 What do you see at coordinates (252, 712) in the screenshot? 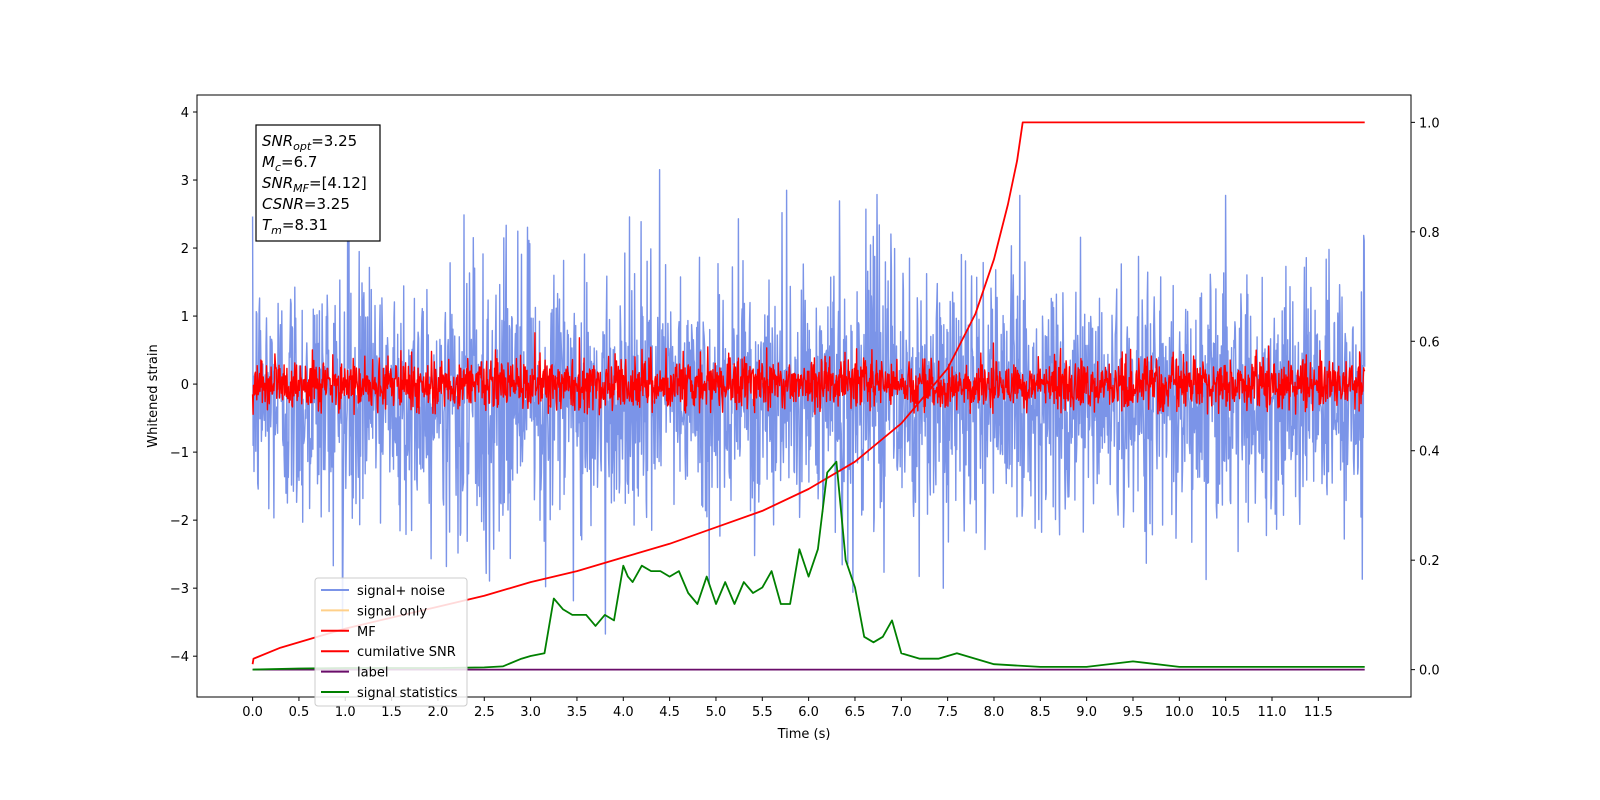
I see `x-tick-label: 0.0` at bounding box center [252, 712].